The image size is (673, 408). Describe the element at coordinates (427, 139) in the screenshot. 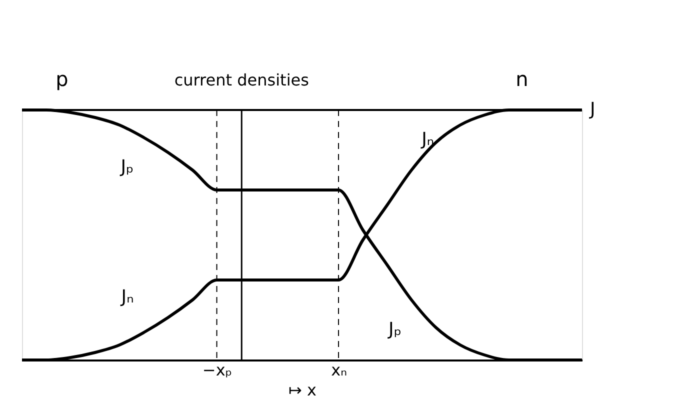

I see `series-label: Jₙ` at that location.